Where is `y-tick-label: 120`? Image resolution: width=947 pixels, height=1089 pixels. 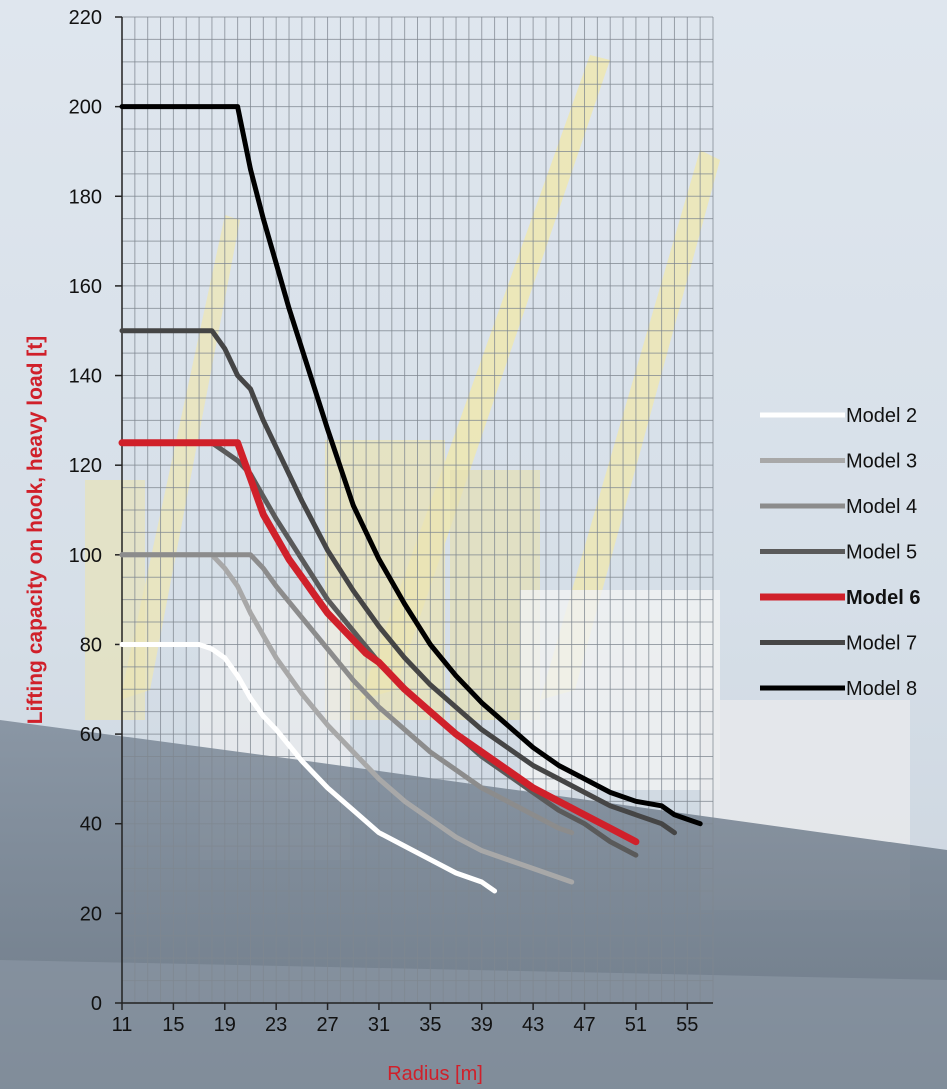
y-tick-label: 120 is located at coordinates (85, 466).